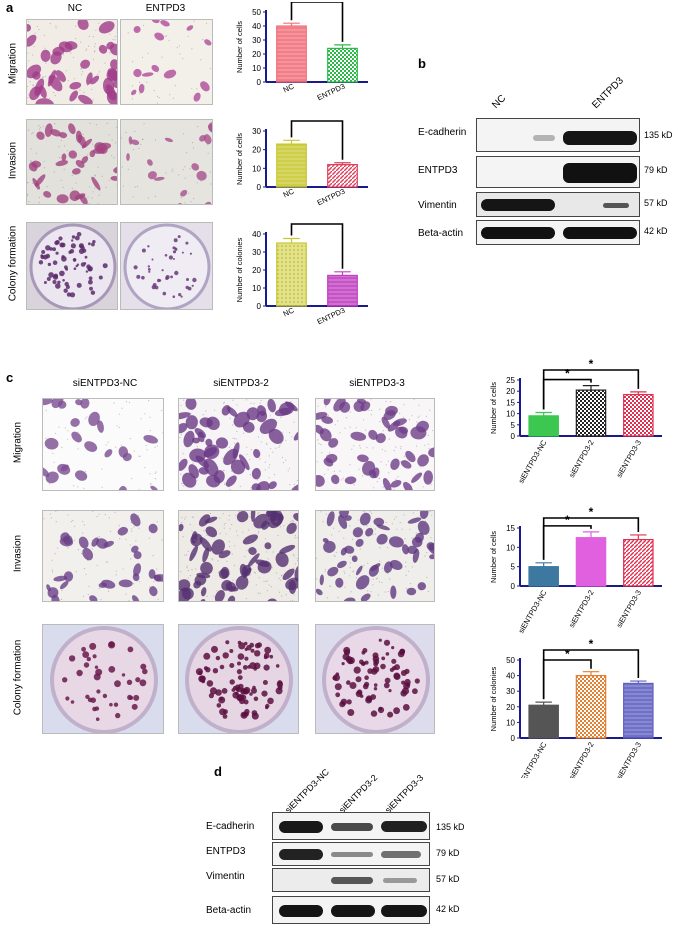 The image size is (678, 929). Describe the element at coordinates (558, 135) in the screenshot. I see `blot-b-ecadherin` at that location.